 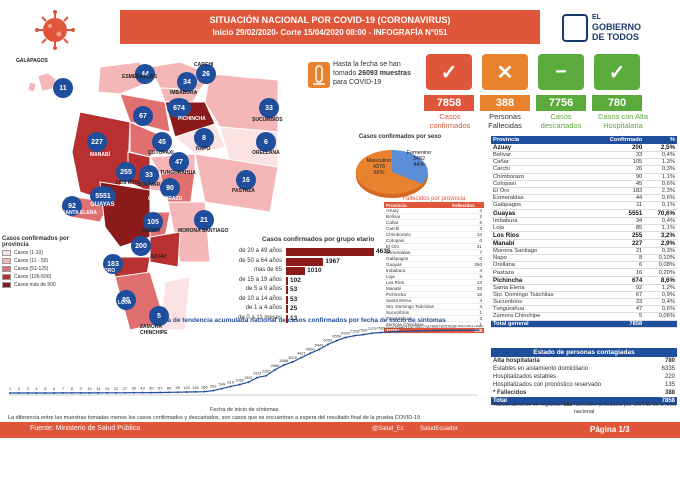 I want to click on status-row: Estables en aislamiento domiciliario 6335, so click(x=584, y=369).